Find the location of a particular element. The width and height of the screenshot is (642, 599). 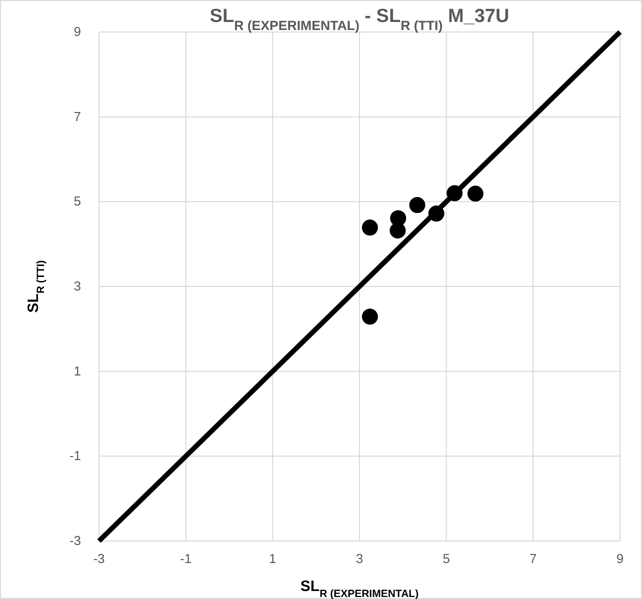

x-tick-label: 5 is located at coordinates (446, 558).